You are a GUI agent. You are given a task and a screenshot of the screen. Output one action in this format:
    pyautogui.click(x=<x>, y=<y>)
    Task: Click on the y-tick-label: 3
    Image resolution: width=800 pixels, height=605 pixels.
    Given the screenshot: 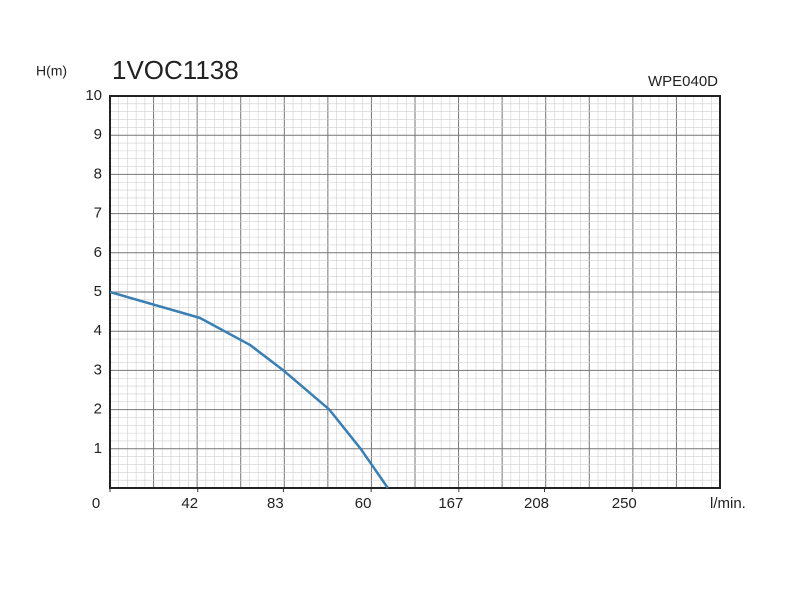 What is the action you would take?
    pyautogui.click(x=98, y=369)
    